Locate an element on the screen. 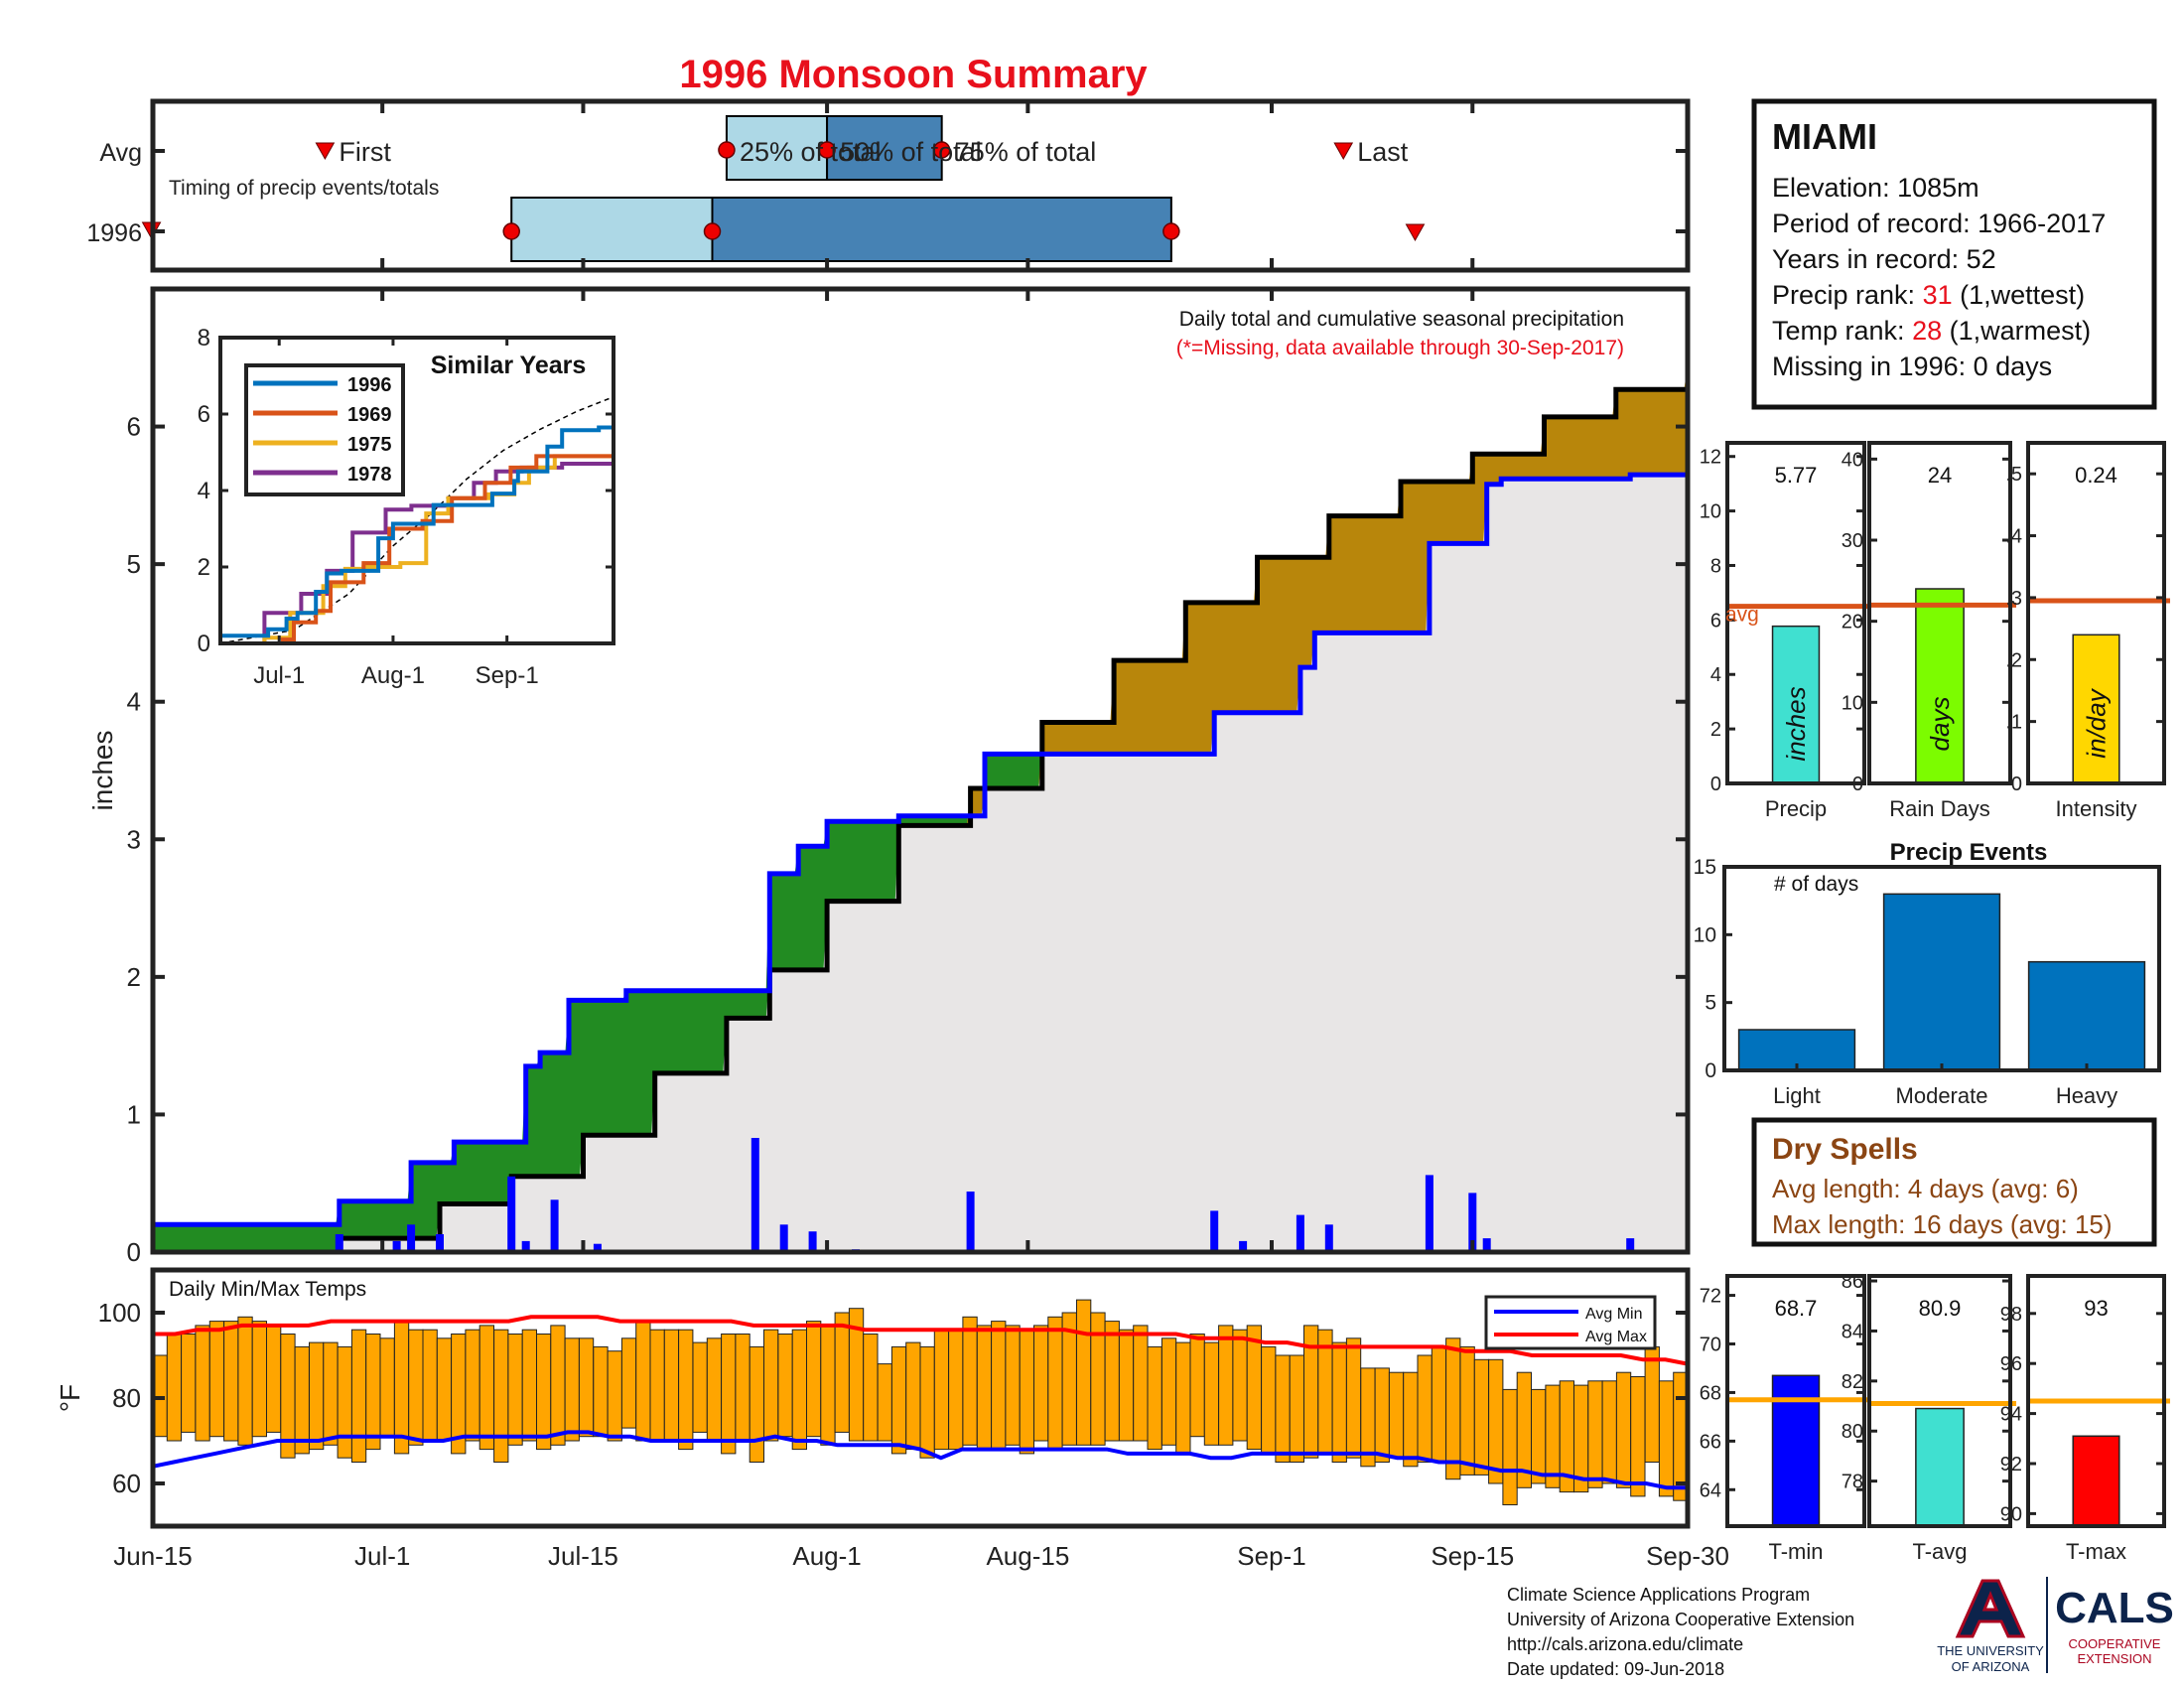 The height and width of the screenshot is (1688, 2184). events-title: Precip Events is located at coordinates (1969, 852).